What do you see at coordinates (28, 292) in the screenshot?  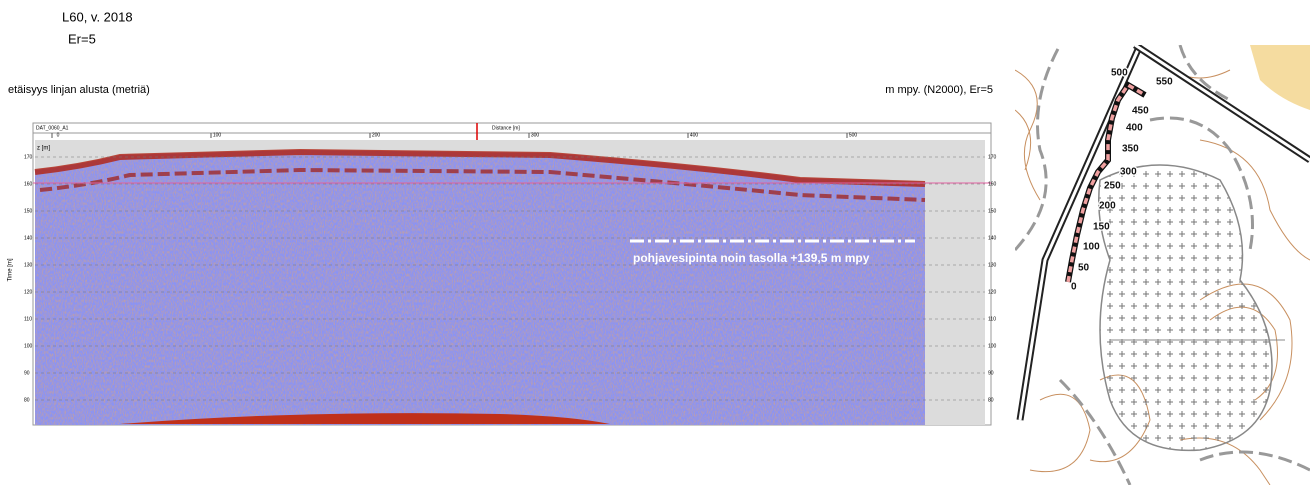 I see `elevation-tick-label-left: 120` at bounding box center [28, 292].